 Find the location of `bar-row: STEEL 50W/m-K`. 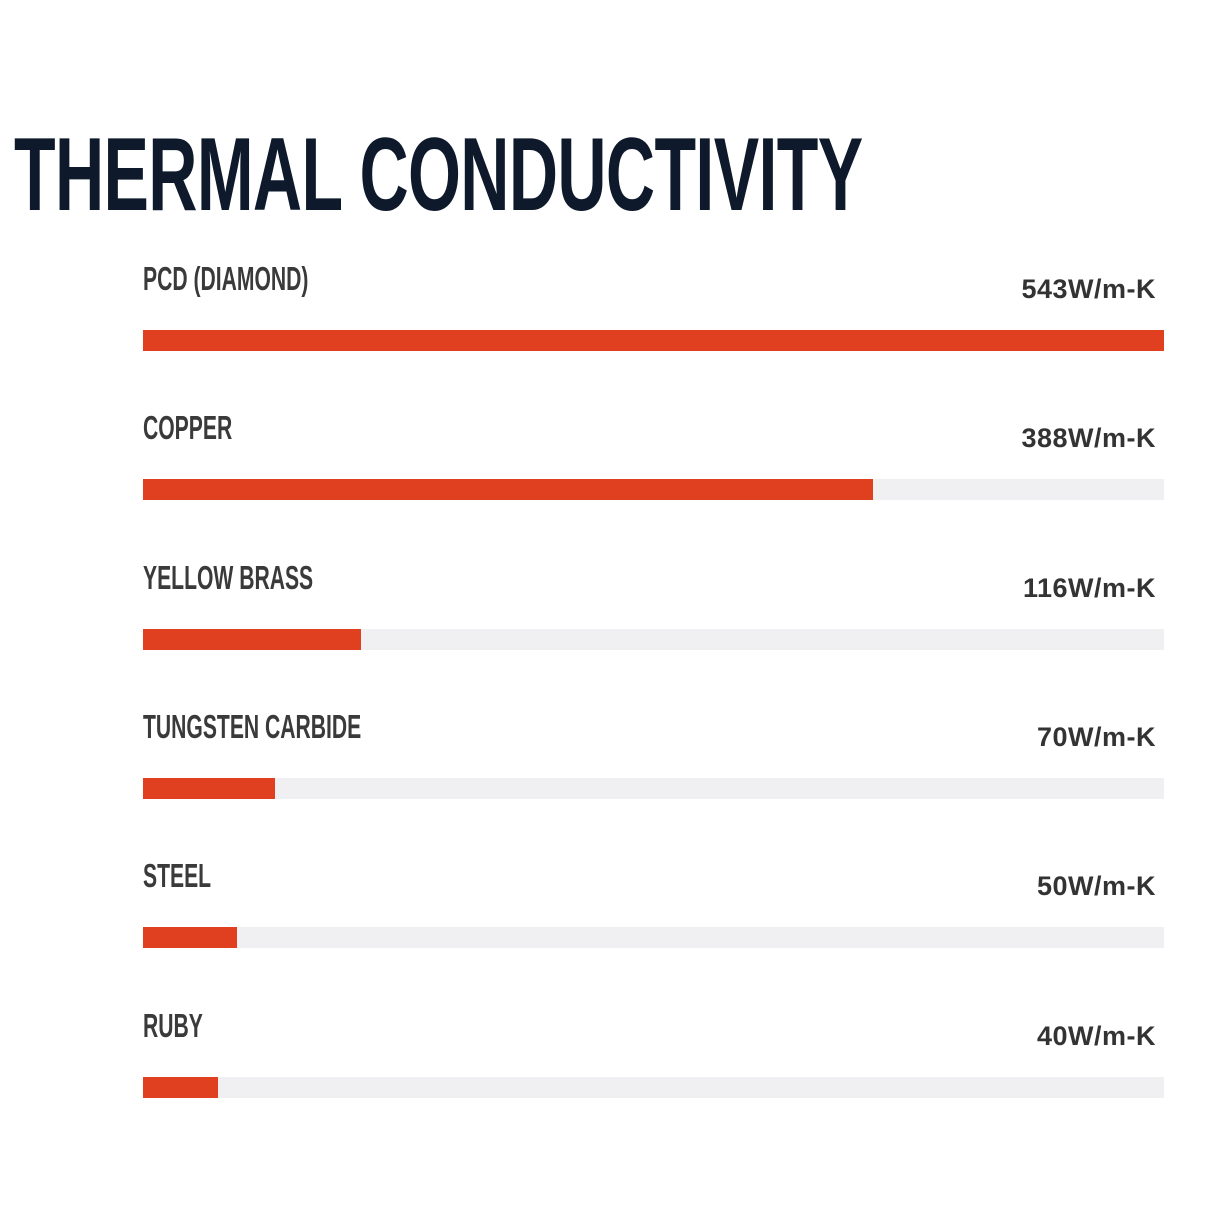

bar-row: STEEL 50W/m-K is located at coordinates (653, 910).